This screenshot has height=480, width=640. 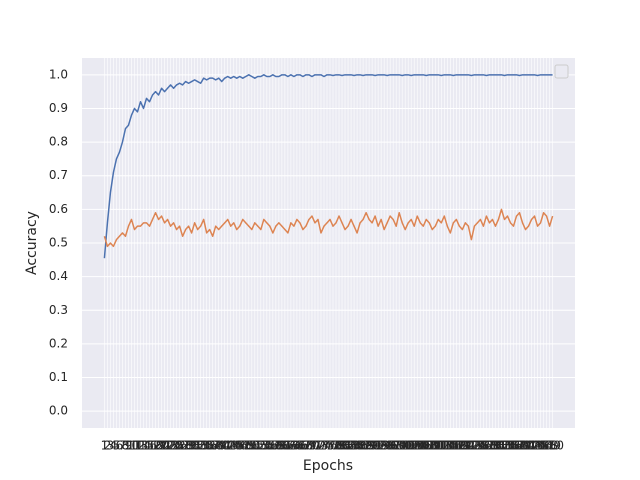 I want to click on x-tick-label: 126, so click(x=480, y=446).